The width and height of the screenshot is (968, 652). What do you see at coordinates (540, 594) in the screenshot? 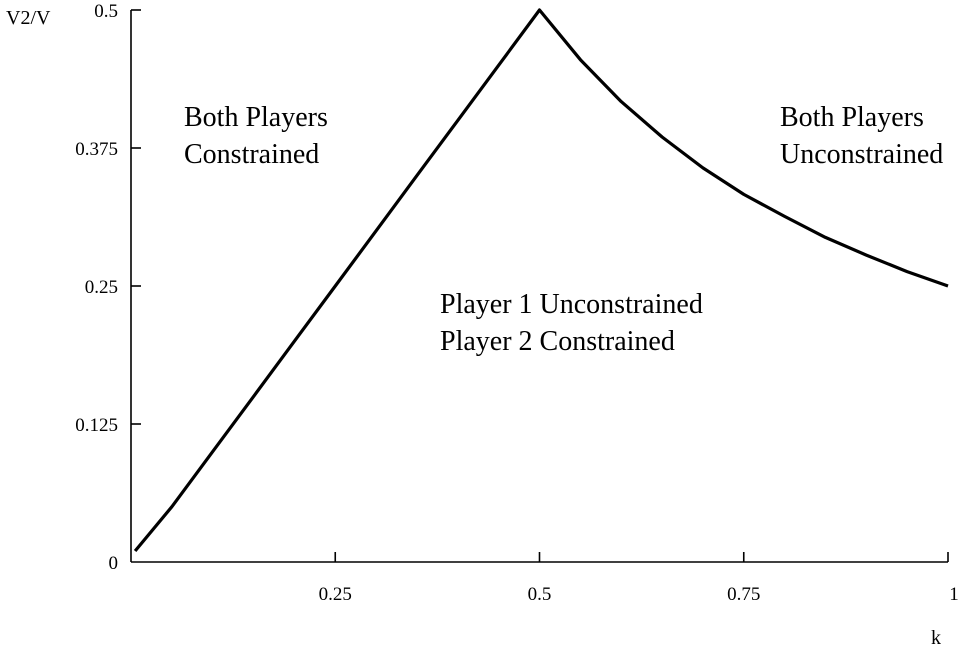
I see `x-tick-label: 0.5` at bounding box center [540, 594].